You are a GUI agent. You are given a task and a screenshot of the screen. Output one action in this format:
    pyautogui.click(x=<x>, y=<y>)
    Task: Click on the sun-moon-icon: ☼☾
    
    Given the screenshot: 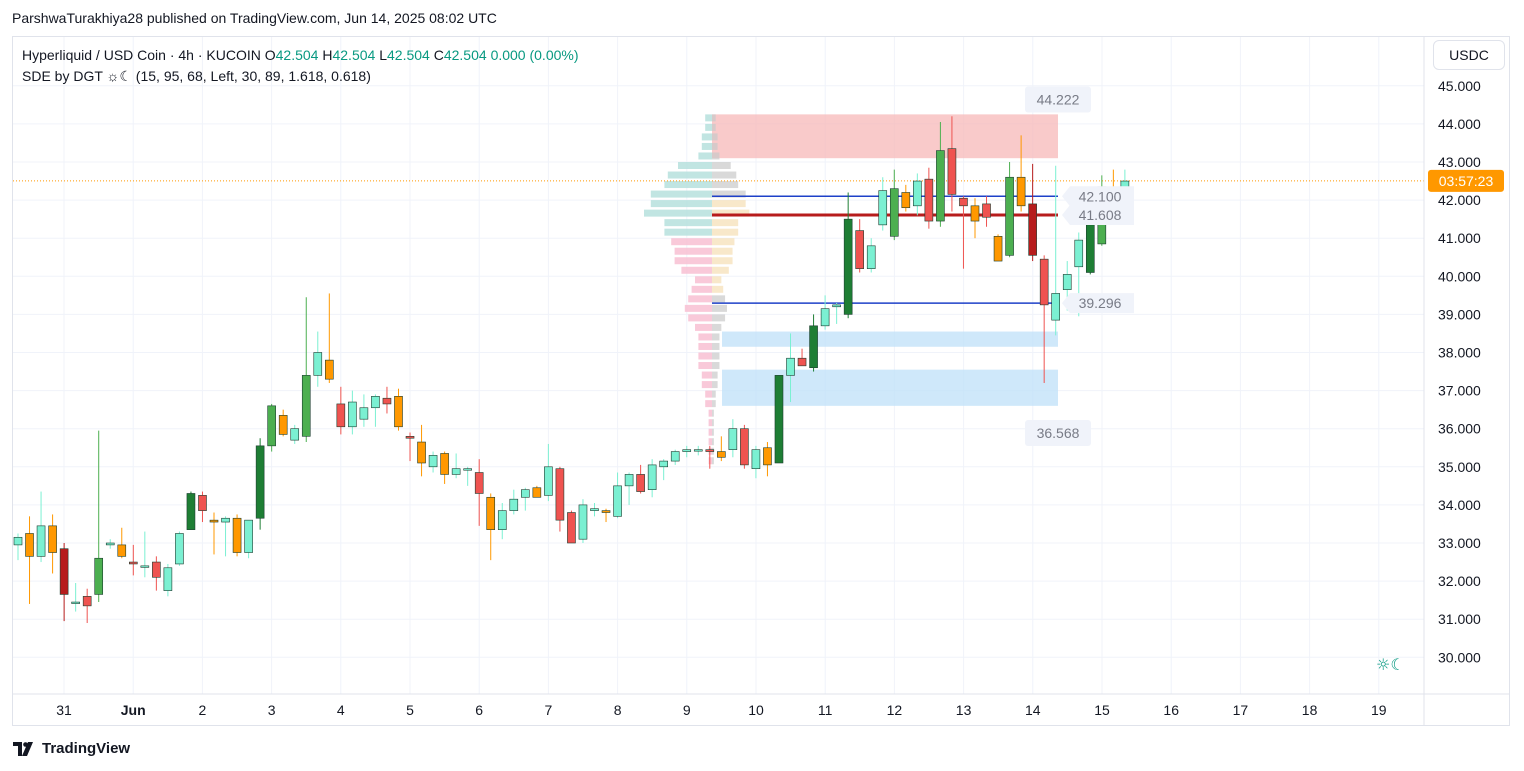 What is the action you would take?
    pyautogui.click(x=1390, y=664)
    